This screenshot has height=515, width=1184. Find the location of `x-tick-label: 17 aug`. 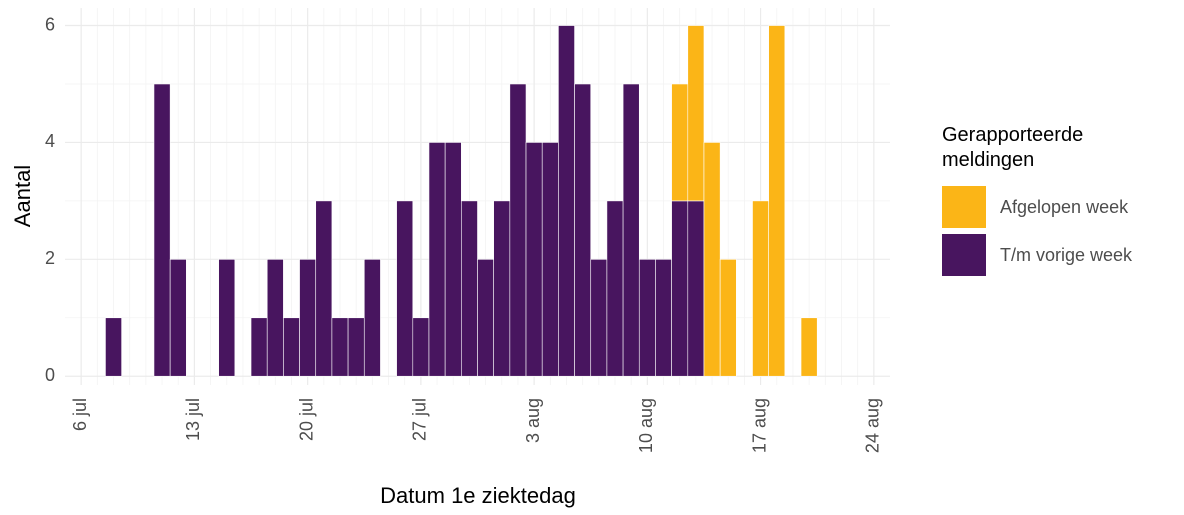

x-tick-label: 17 aug is located at coordinates (759, 425).